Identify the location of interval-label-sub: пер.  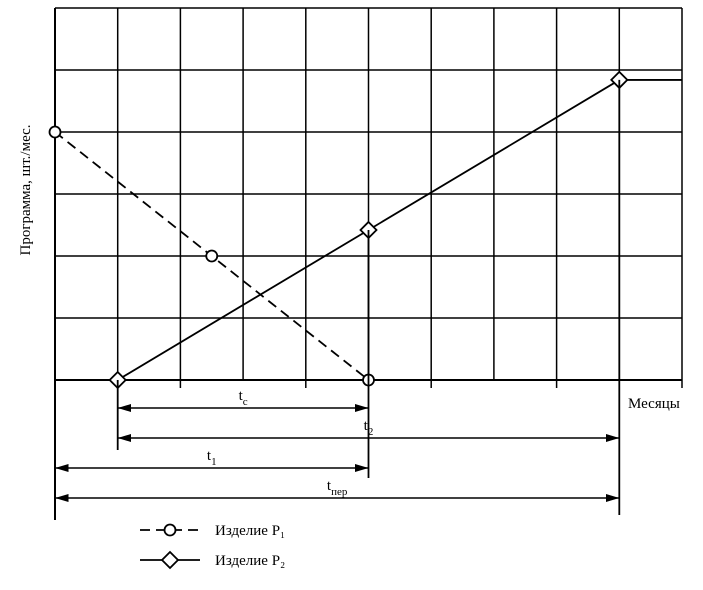
(339, 492).